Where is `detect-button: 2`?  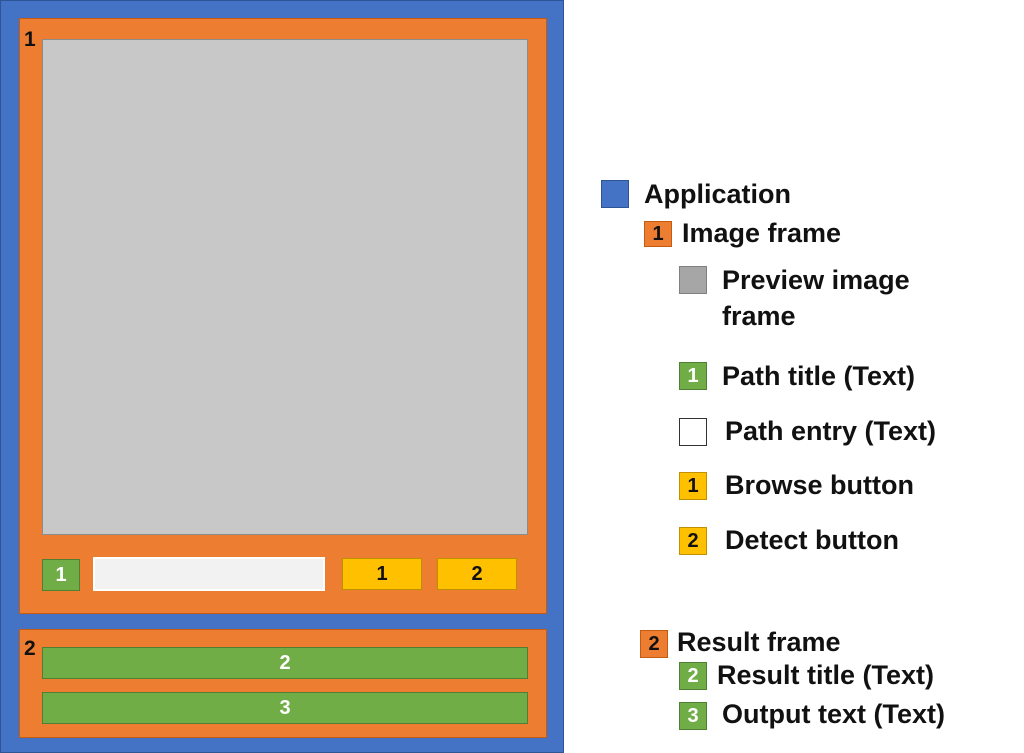 detect-button: 2 is located at coordinates (477, 574).